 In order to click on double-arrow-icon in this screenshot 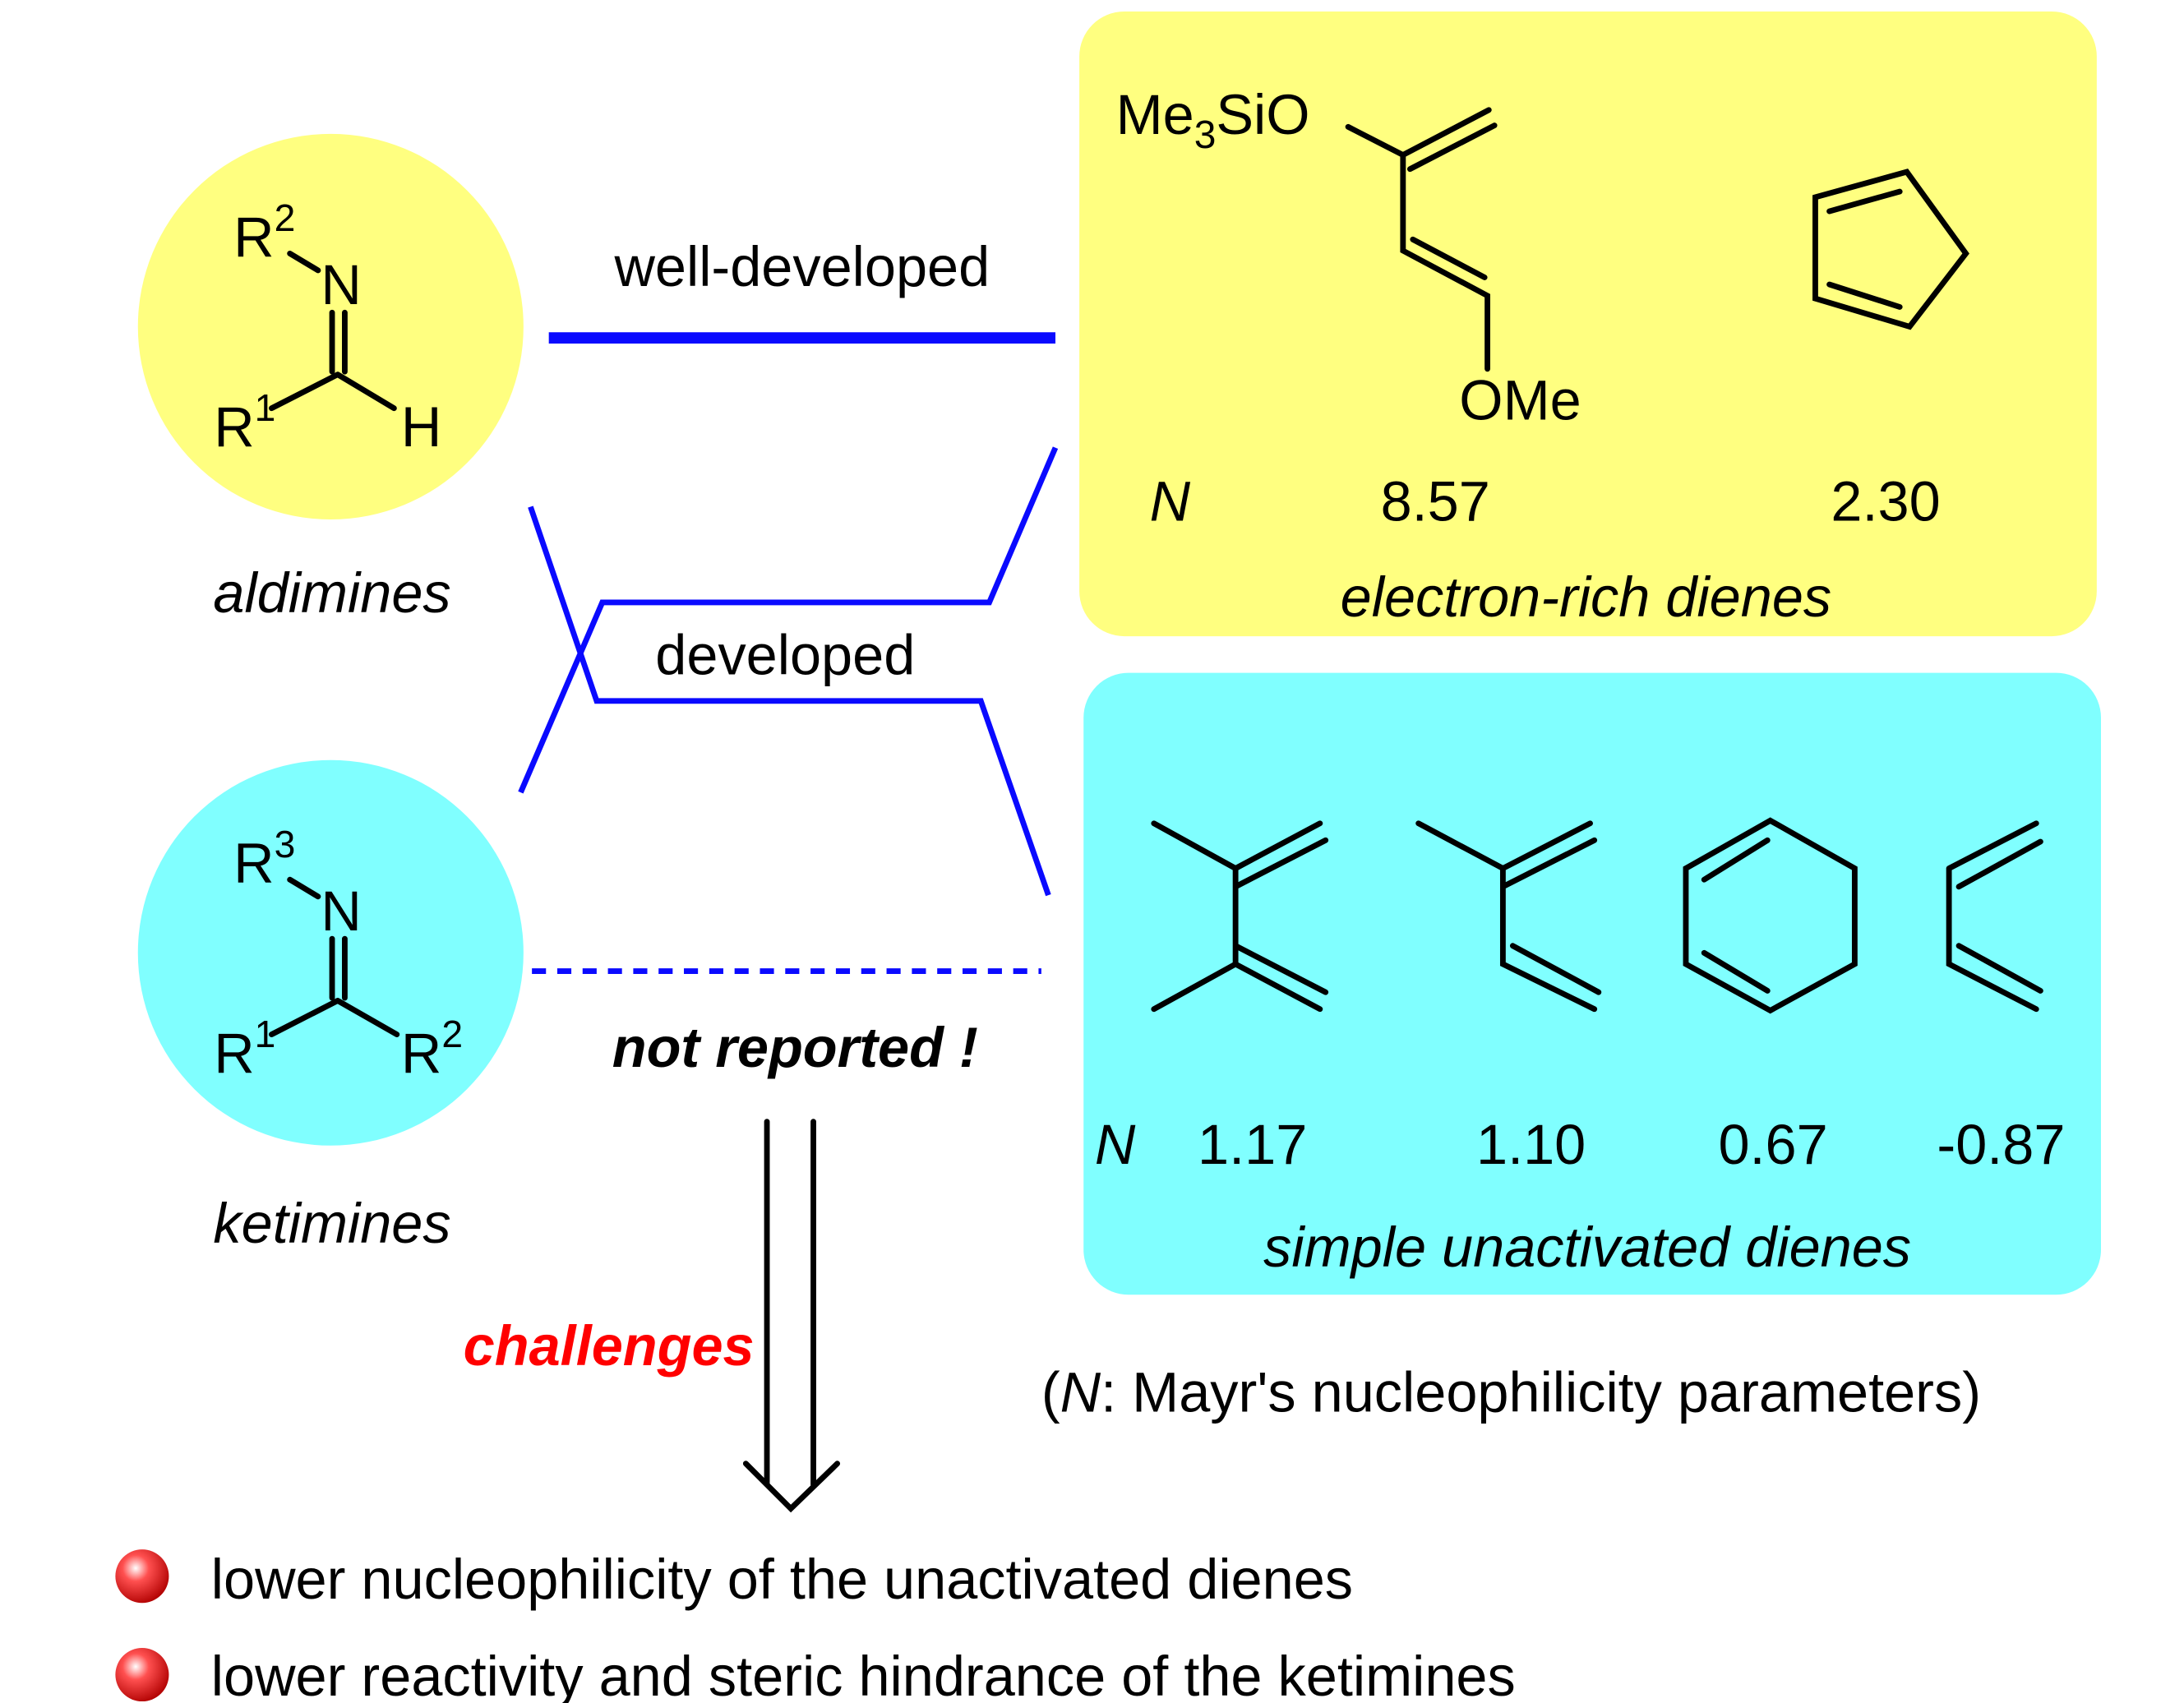, I will do `click(791, 1316)`.